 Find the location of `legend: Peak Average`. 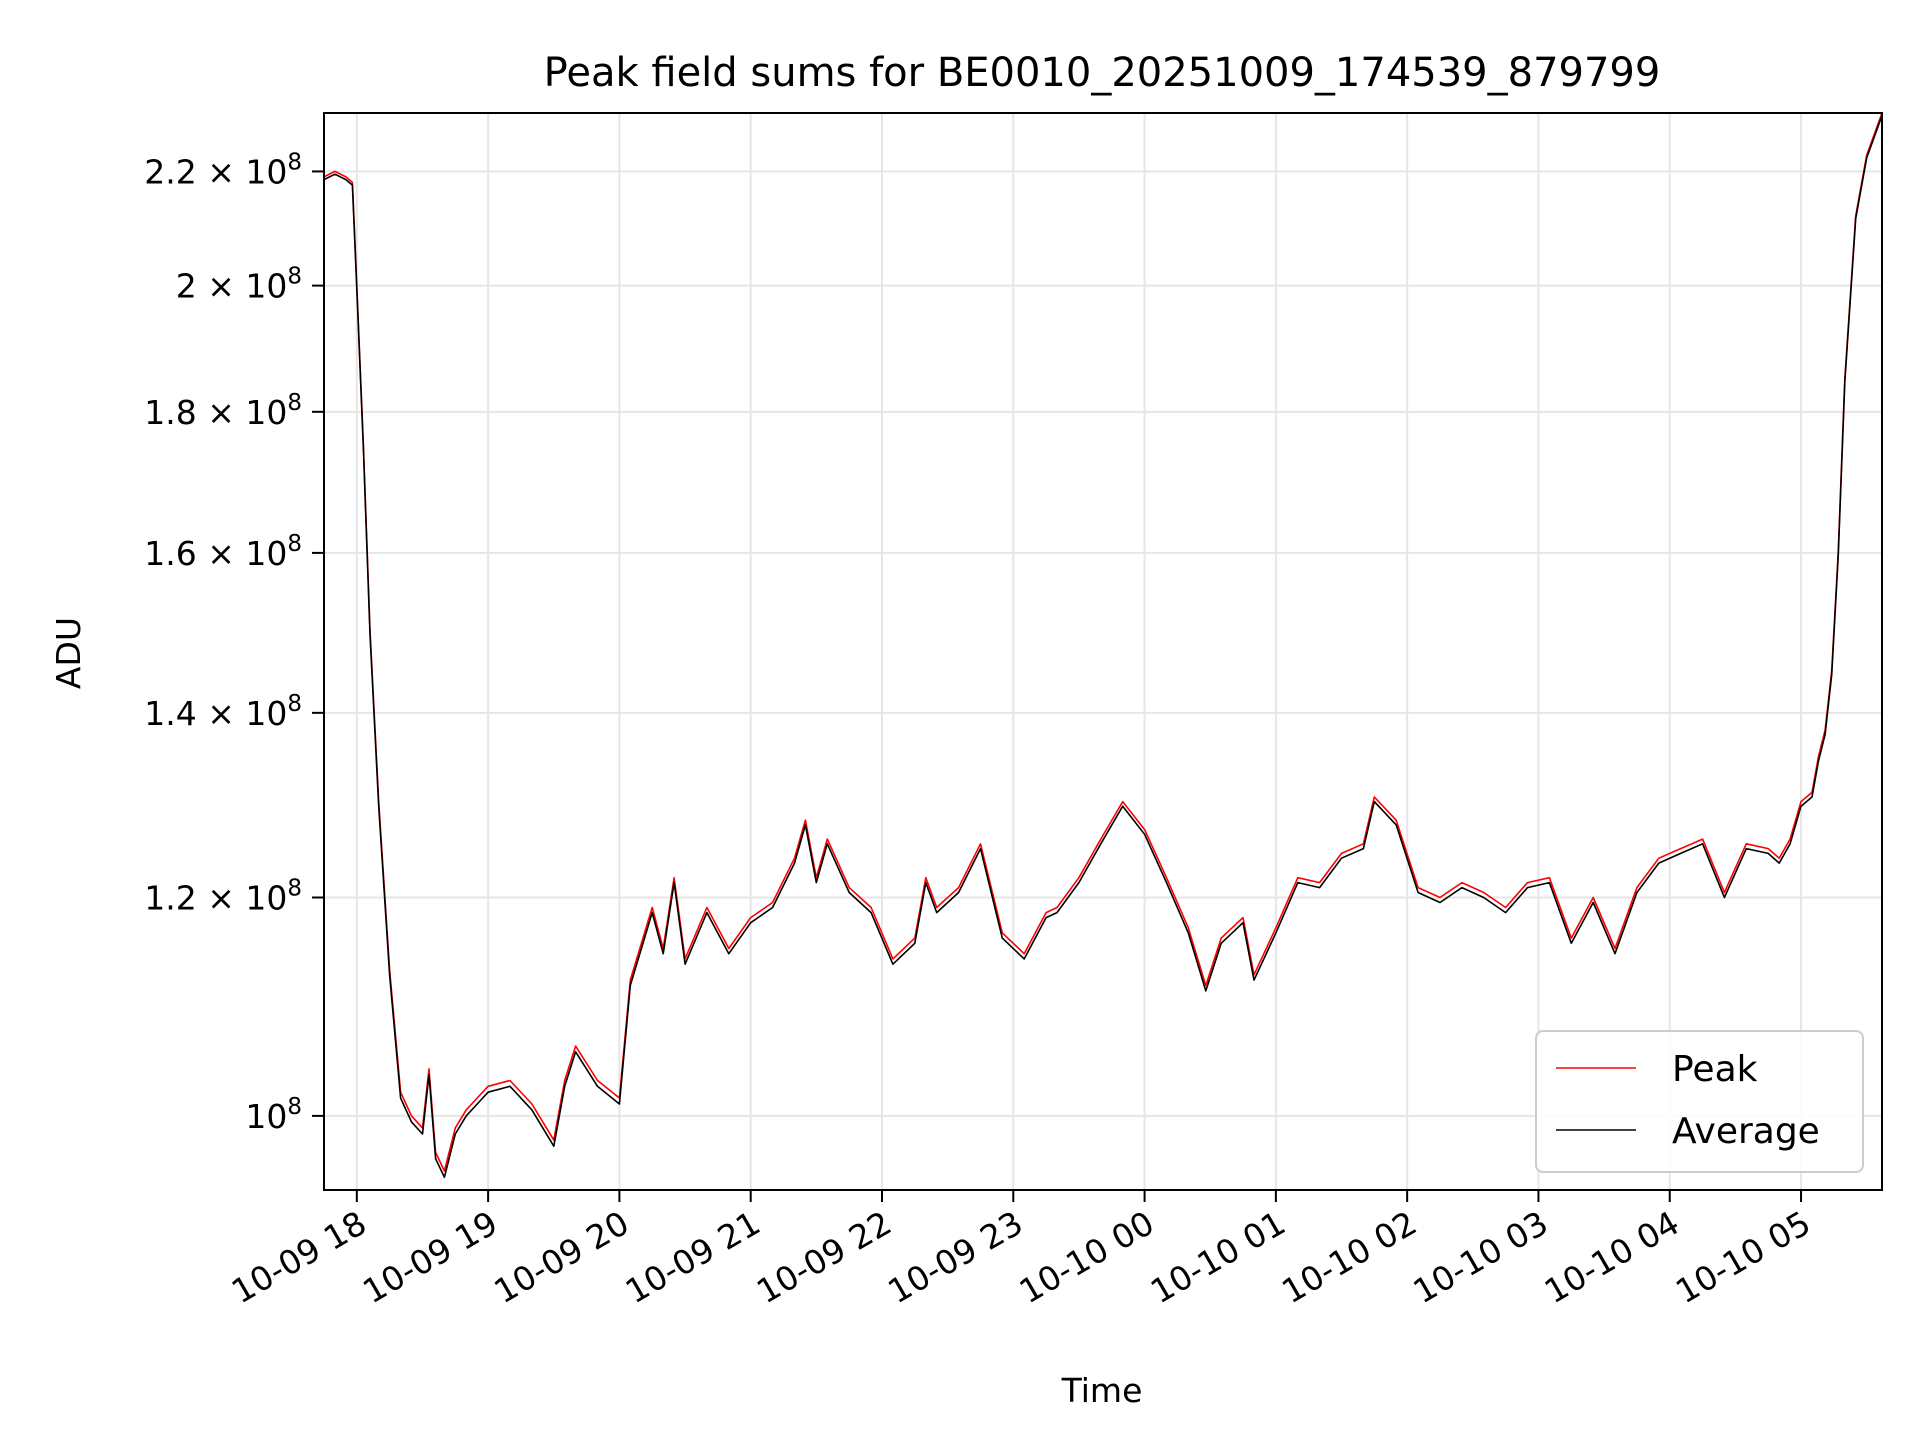

legend: Peak Average is located at coordinates (1699, 1101).